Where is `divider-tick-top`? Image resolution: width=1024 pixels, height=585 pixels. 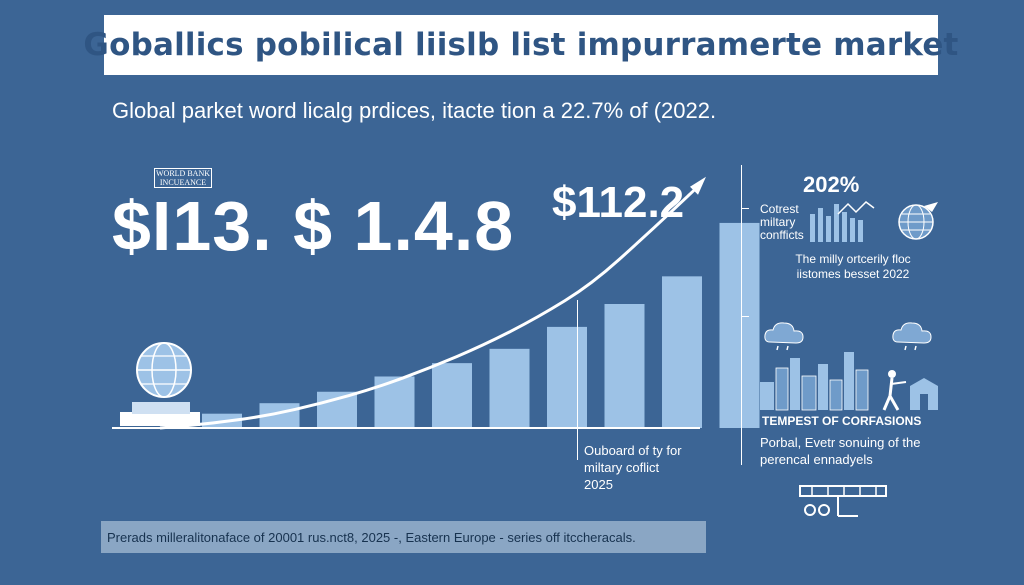
divider-tick-top is located at coordinates (745, 208).